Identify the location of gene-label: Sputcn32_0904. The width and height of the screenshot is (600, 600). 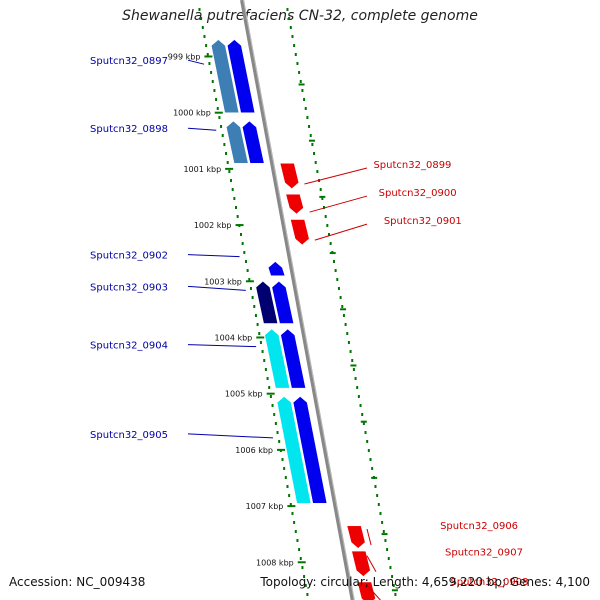
(129, 346).